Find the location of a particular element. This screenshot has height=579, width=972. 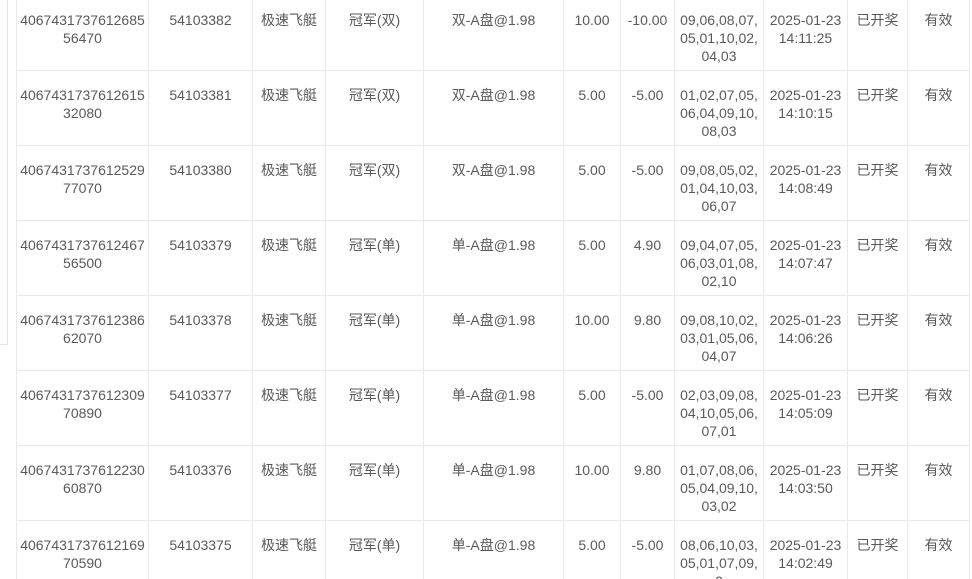

cell-bet-time: 2025-01-23 14:10:15 is located at coordinates (805, 108).